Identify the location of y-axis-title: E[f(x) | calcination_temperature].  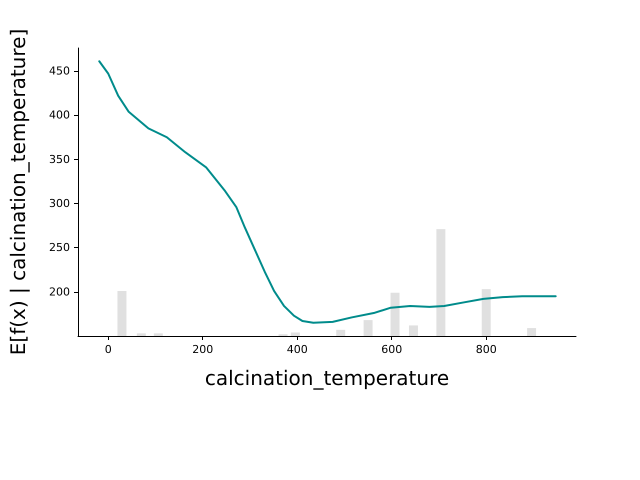
(18, 192).